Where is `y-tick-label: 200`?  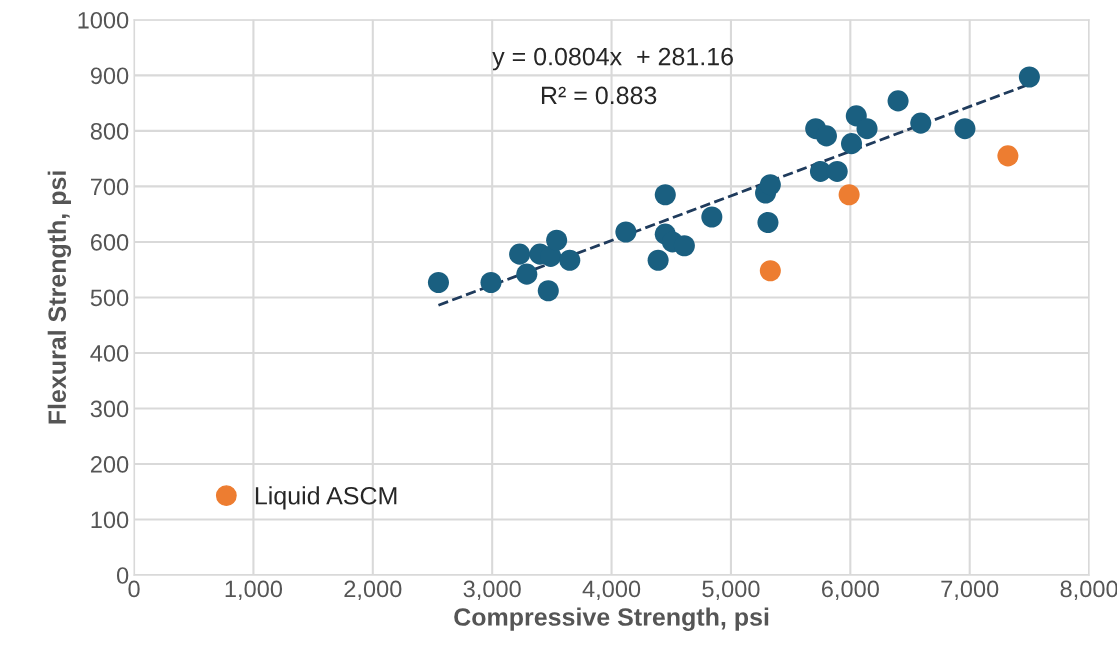
y-tick-label: 200 is located at coordinates (109, 464).